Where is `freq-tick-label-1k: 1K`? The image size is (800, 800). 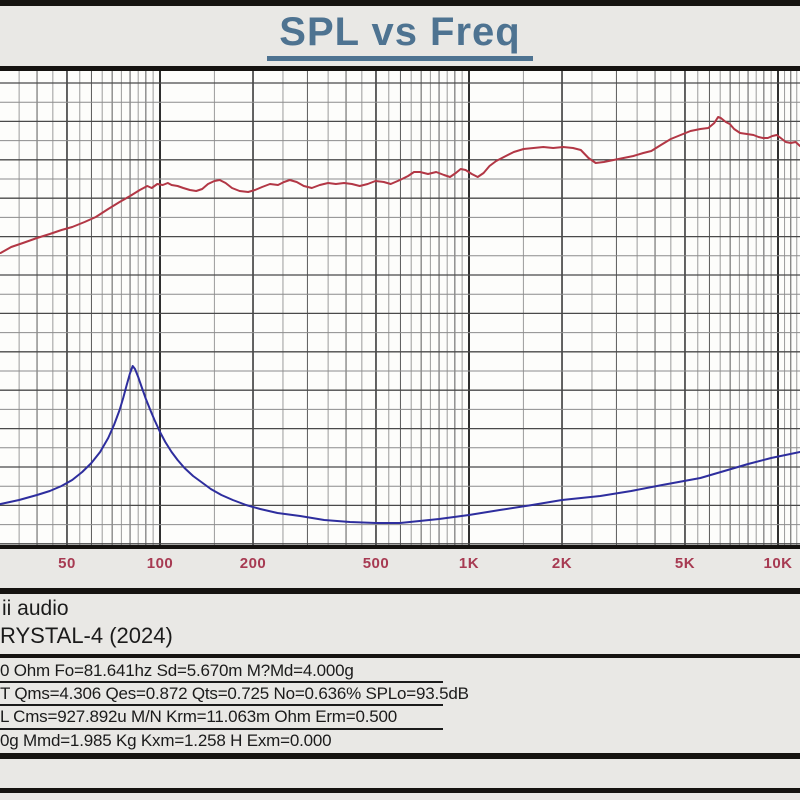 freq-tick-label-1k: 1K is located at coordinates (469, 563).